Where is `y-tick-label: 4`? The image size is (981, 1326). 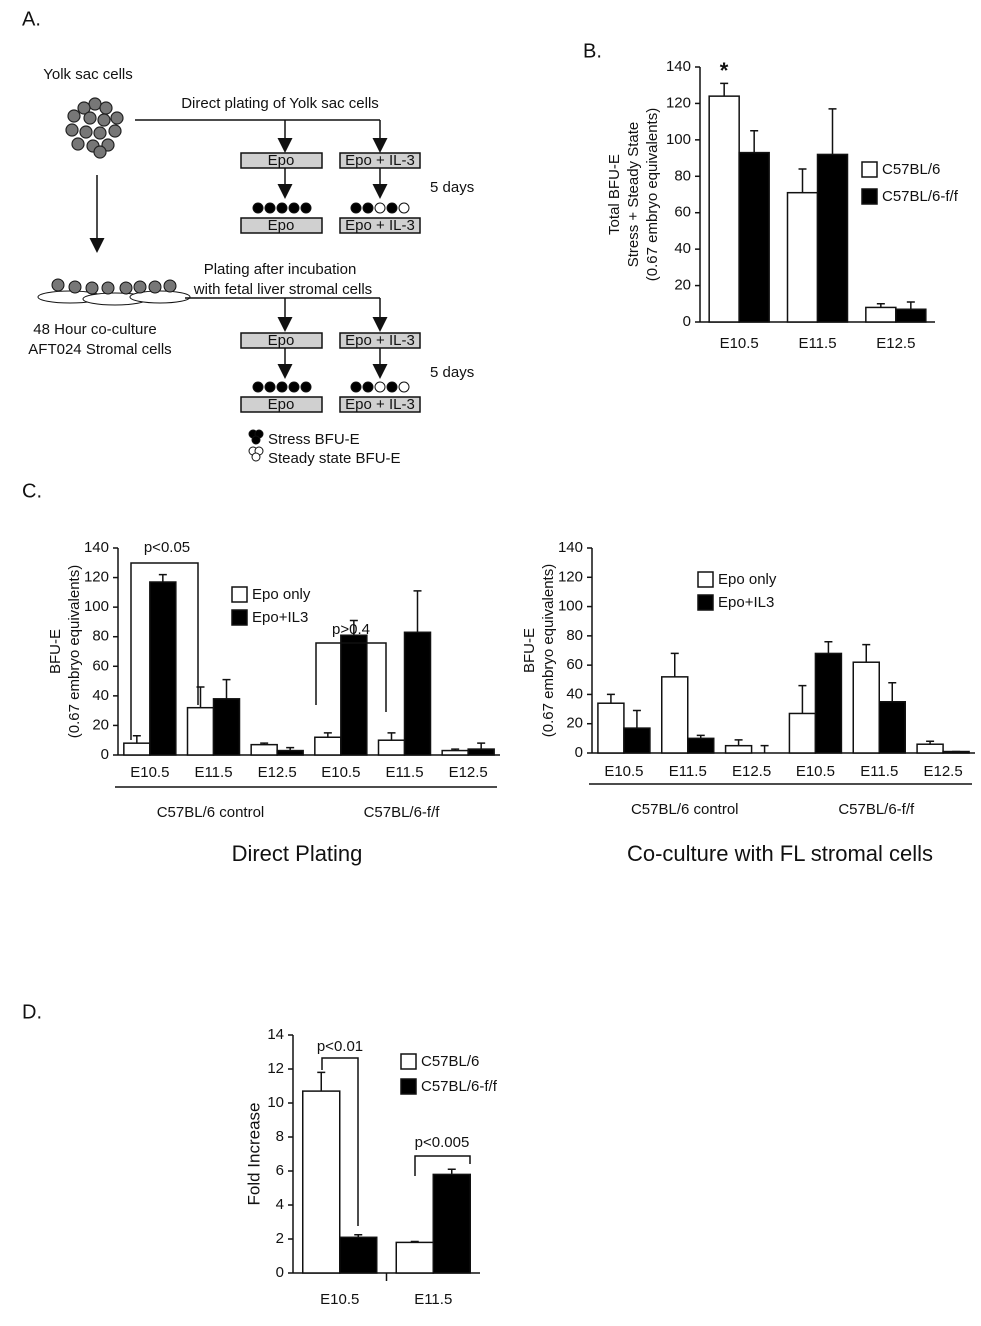
y-tick-label: 4 is located at coordinates (280, 1204).